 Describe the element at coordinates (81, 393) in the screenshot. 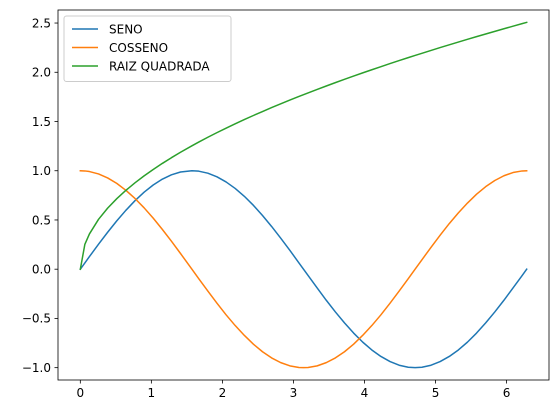

I see `x-tick-label: 0` at that location.